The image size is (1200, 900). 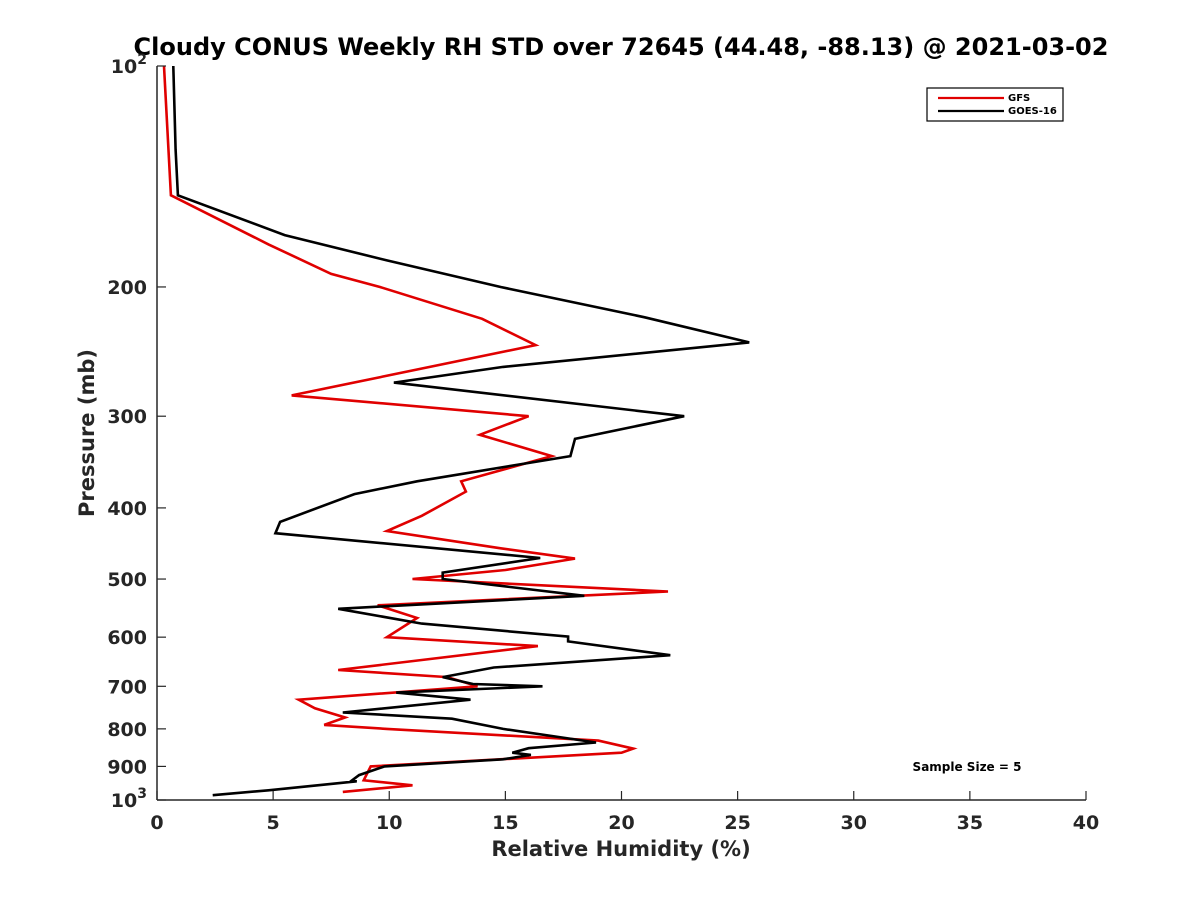 What do you see at coordinates (970, 823) in the screenshot?
I see `x-tick-label: 35` at bounding box center [970, 823].